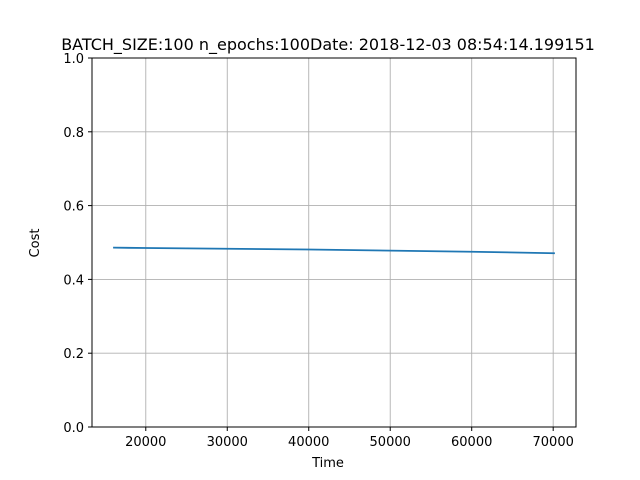 The image size is (640, 480). Describe the element at coordinates (327, 463) in the screenshot. I see `x-axis-label: Time` at that location.